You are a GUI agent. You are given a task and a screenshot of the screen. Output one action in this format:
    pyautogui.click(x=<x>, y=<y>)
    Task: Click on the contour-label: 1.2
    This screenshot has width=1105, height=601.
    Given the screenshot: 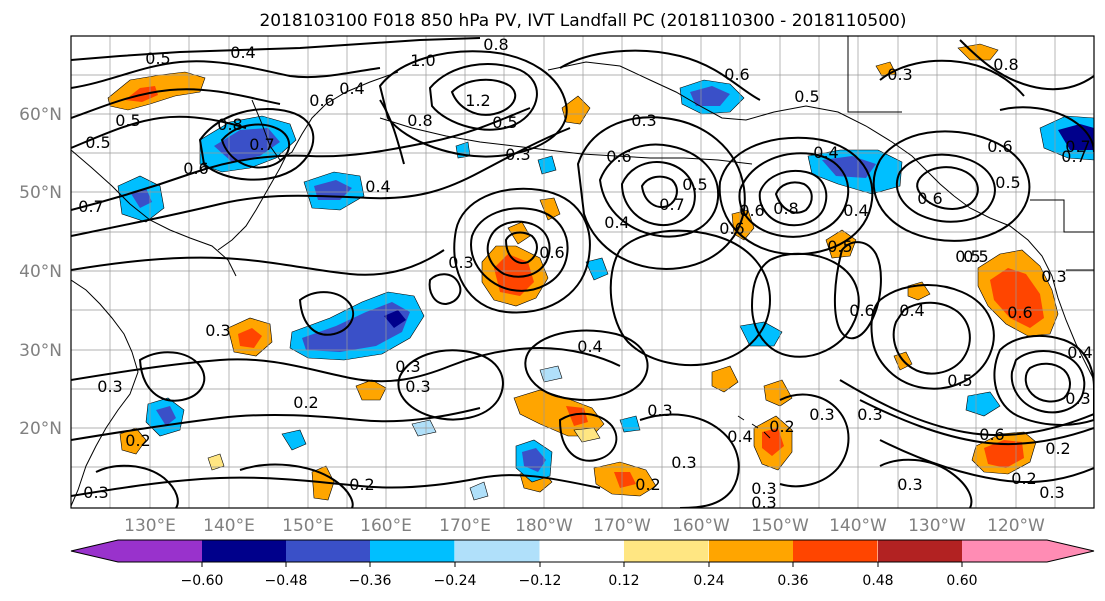 What is the action you would take?
    pyautogui.click(x=477, y=100)
    